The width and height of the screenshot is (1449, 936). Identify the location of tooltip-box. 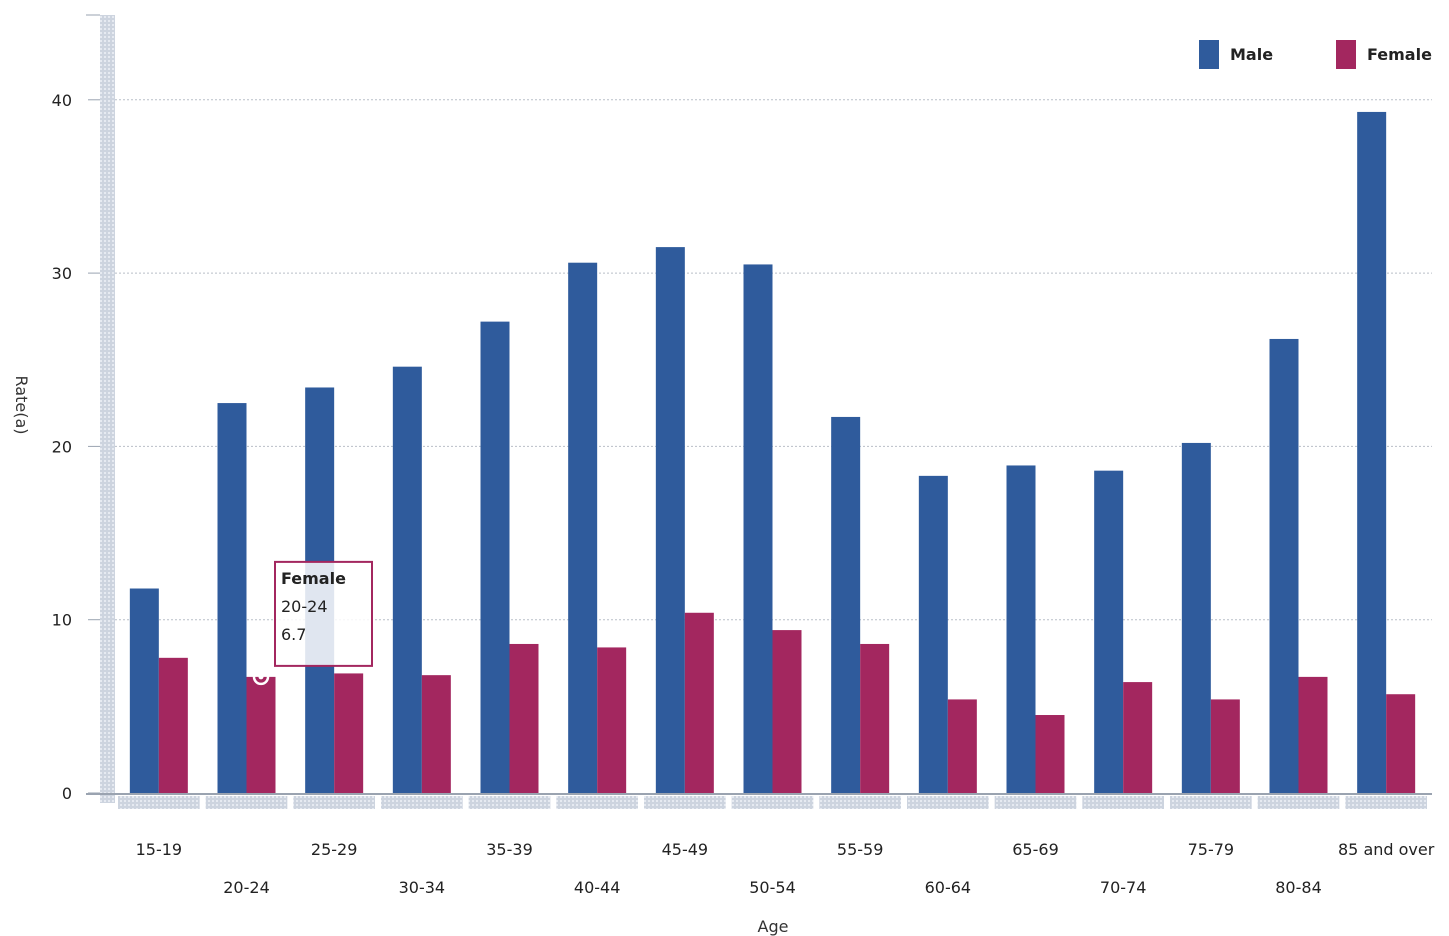
(323, 613).